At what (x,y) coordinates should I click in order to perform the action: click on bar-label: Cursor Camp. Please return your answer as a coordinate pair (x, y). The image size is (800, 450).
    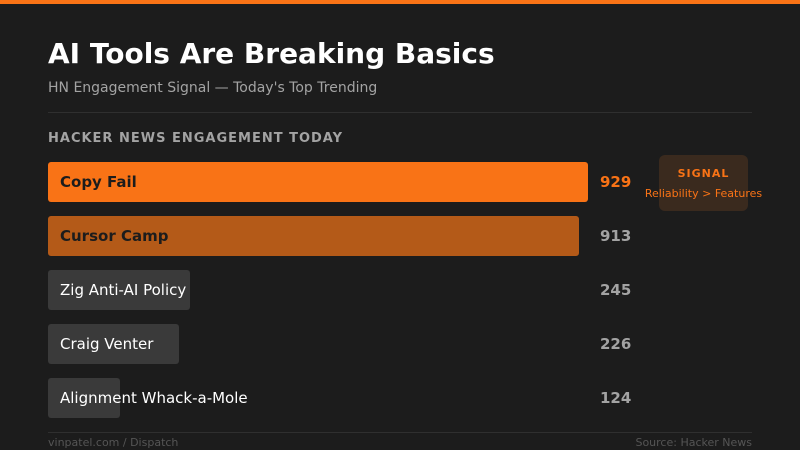
    Looking at the image, I should click on (114, 236).